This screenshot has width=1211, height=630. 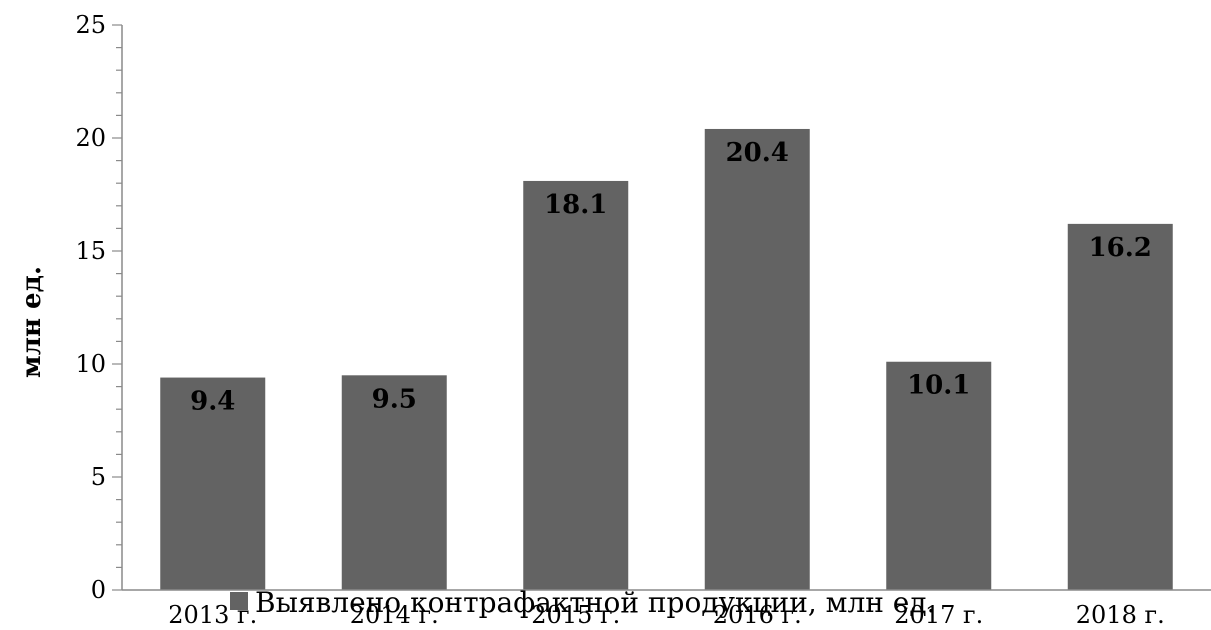 I want to click on x-tick-label: 2018 г., so click(x=1120, y=613).